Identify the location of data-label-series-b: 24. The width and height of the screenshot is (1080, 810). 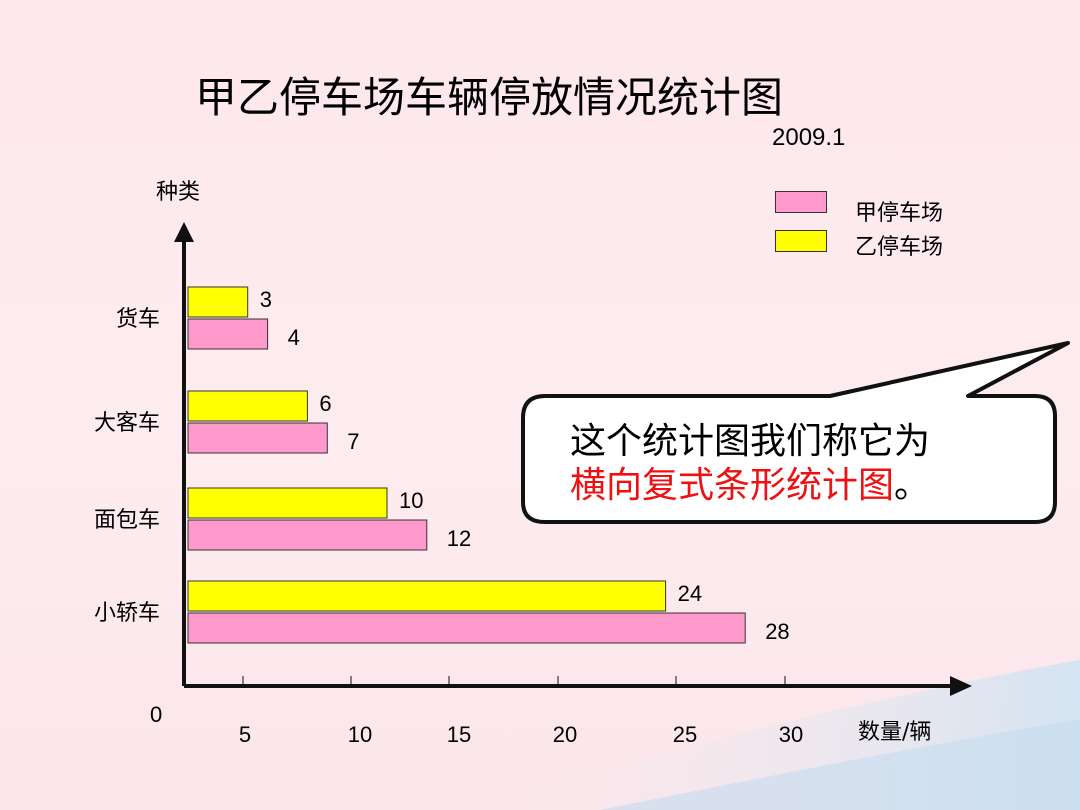
(690, 593).